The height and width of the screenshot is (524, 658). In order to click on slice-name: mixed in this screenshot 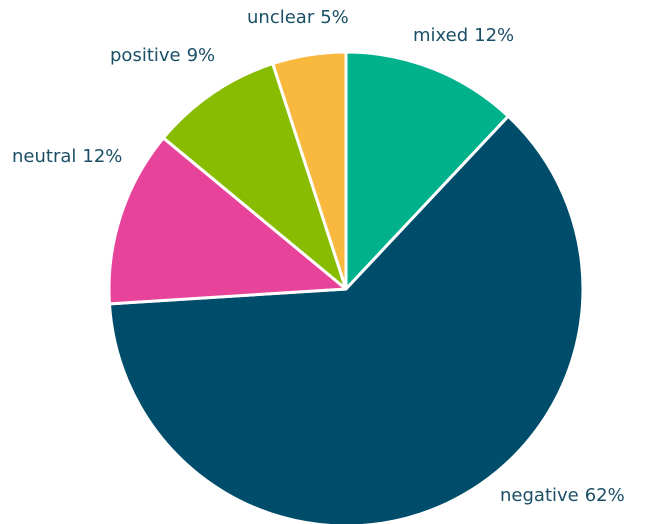, I will do `click(440, 35)`.